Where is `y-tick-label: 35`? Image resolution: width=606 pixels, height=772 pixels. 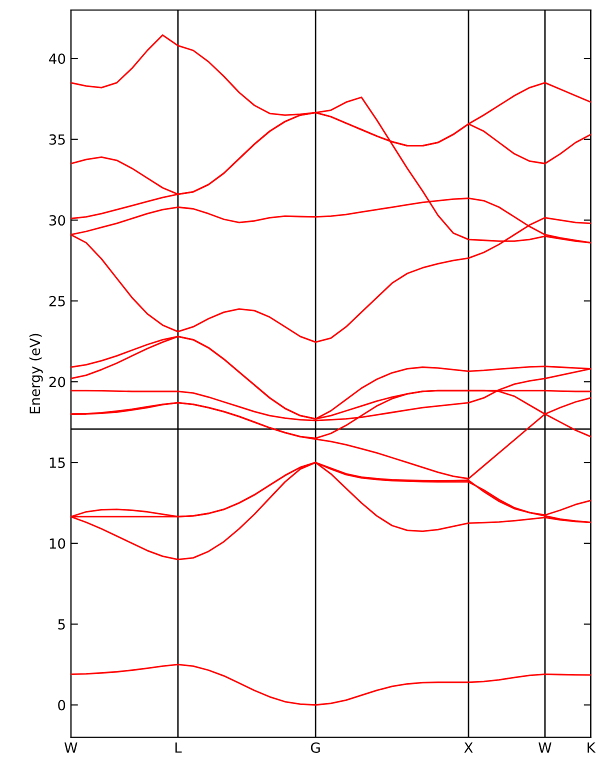
y-tick-label: 35 is located at coordinates (57, 139).